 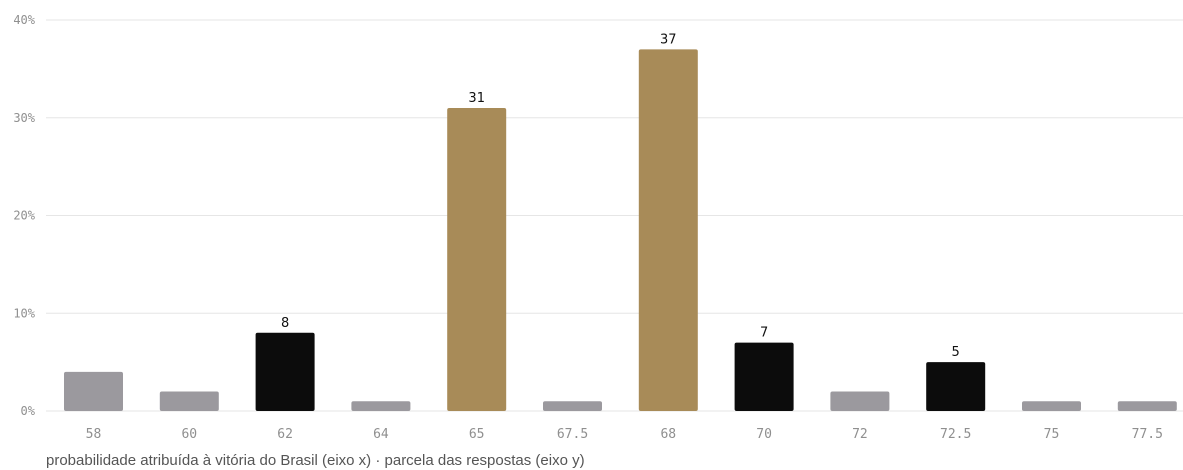 What do you see at coordinates (668, 39) in the screenshot?
I see `bar-value-label: 37` at bounding box center [668, 39].